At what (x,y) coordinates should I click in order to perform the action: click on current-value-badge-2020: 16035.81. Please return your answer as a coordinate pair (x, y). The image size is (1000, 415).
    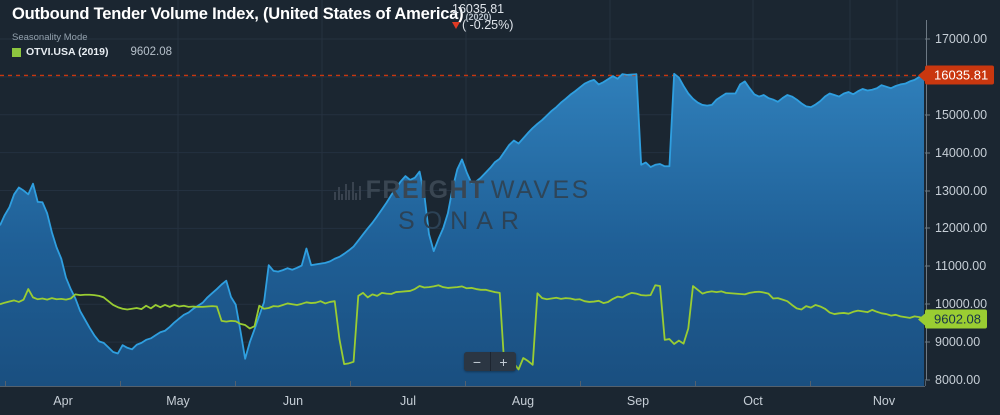
    Looking at the image, I should click on (960, 75).